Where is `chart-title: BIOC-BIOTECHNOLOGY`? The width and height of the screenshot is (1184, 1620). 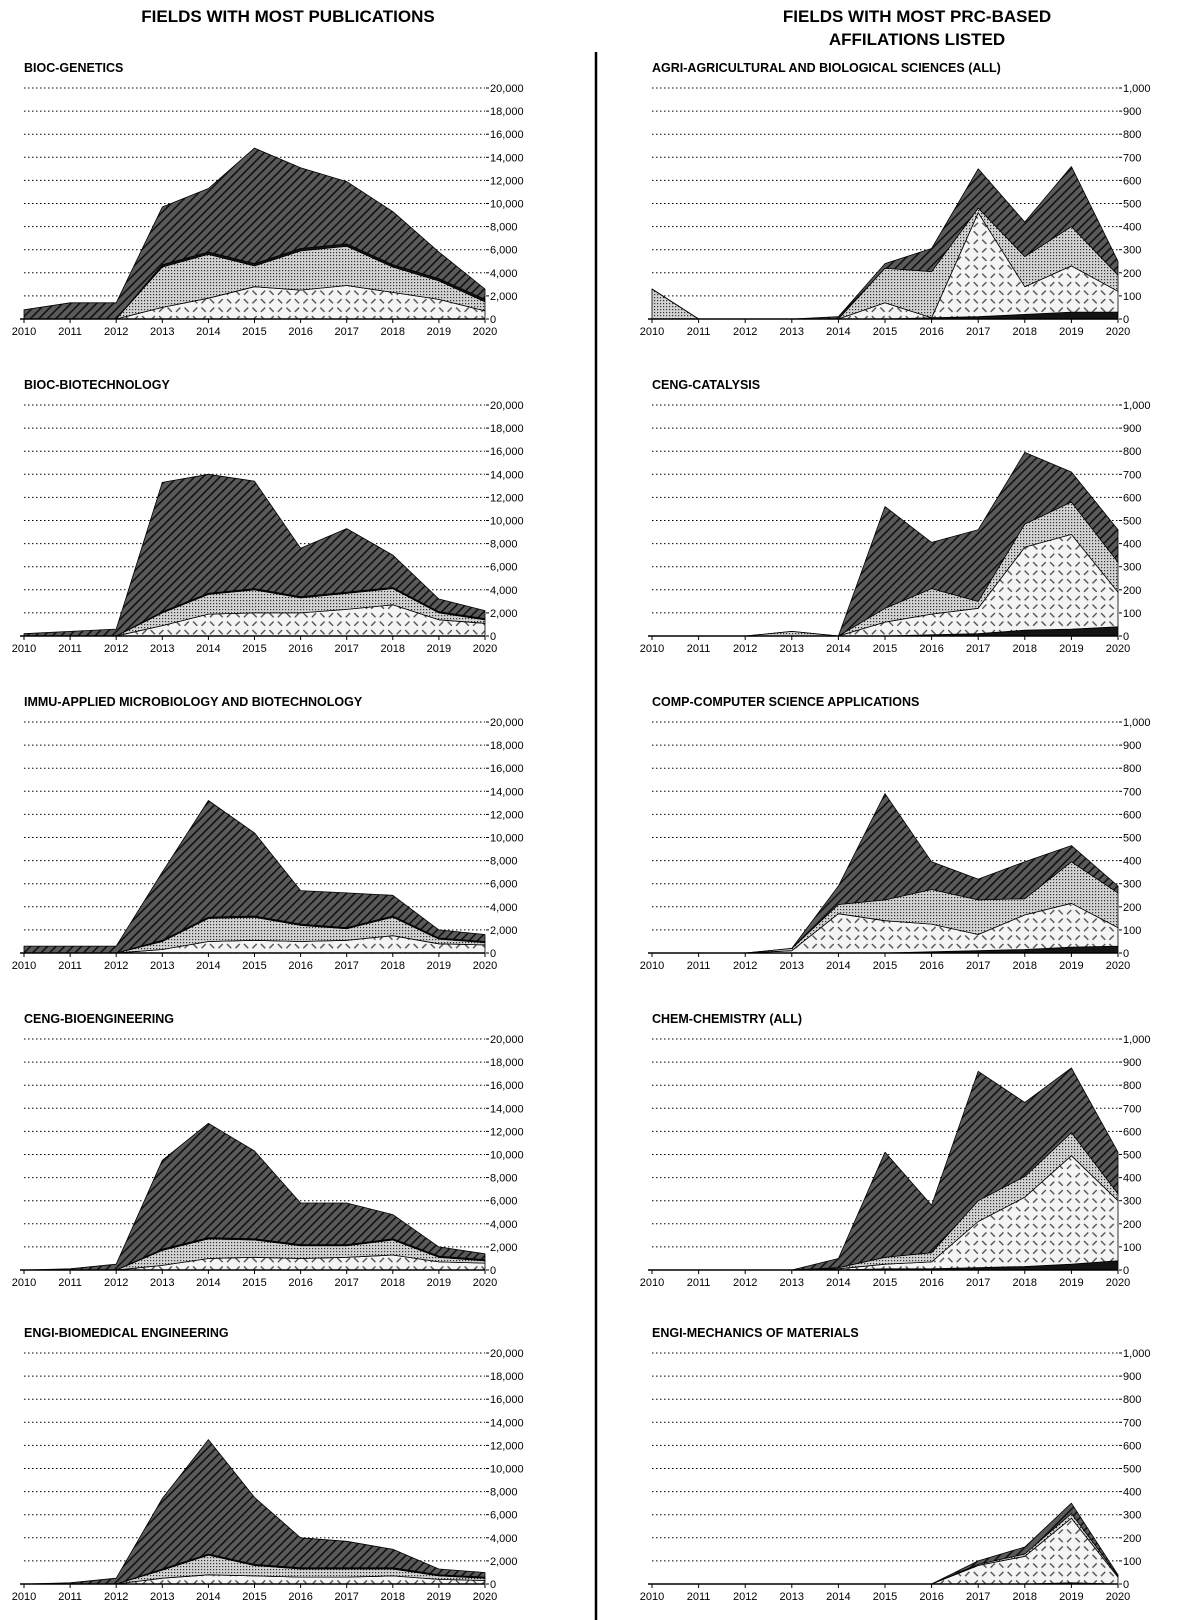
chart-title: BIOC-BIOTECHNOLOGY is located at coordinates (97, 385).